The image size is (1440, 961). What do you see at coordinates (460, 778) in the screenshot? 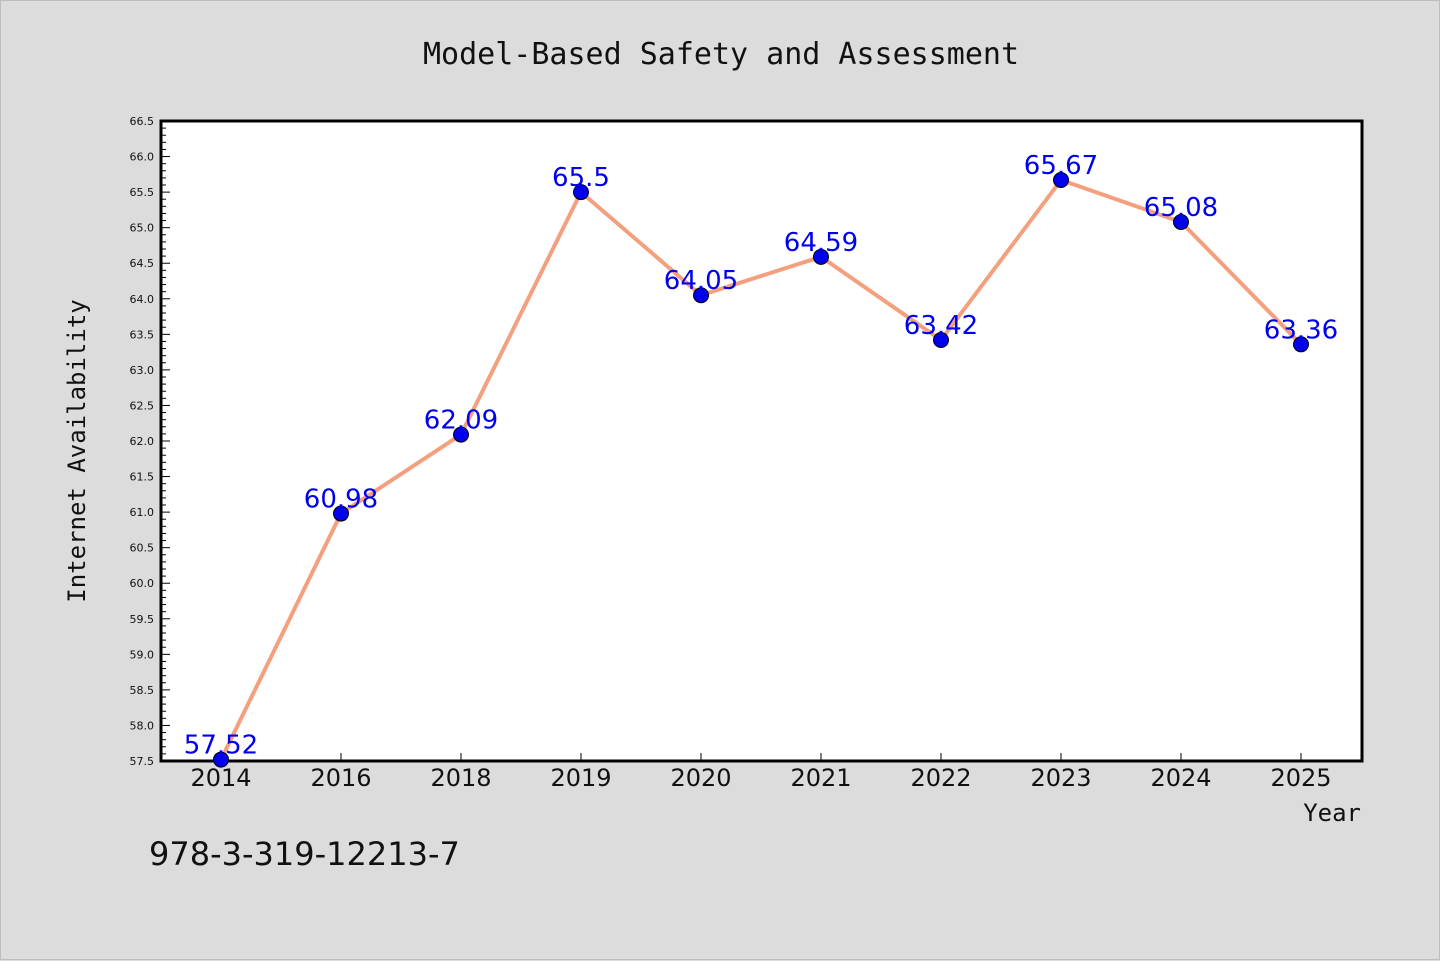
I see `x-tick-label: 2018` at bounding box center [460, 778].